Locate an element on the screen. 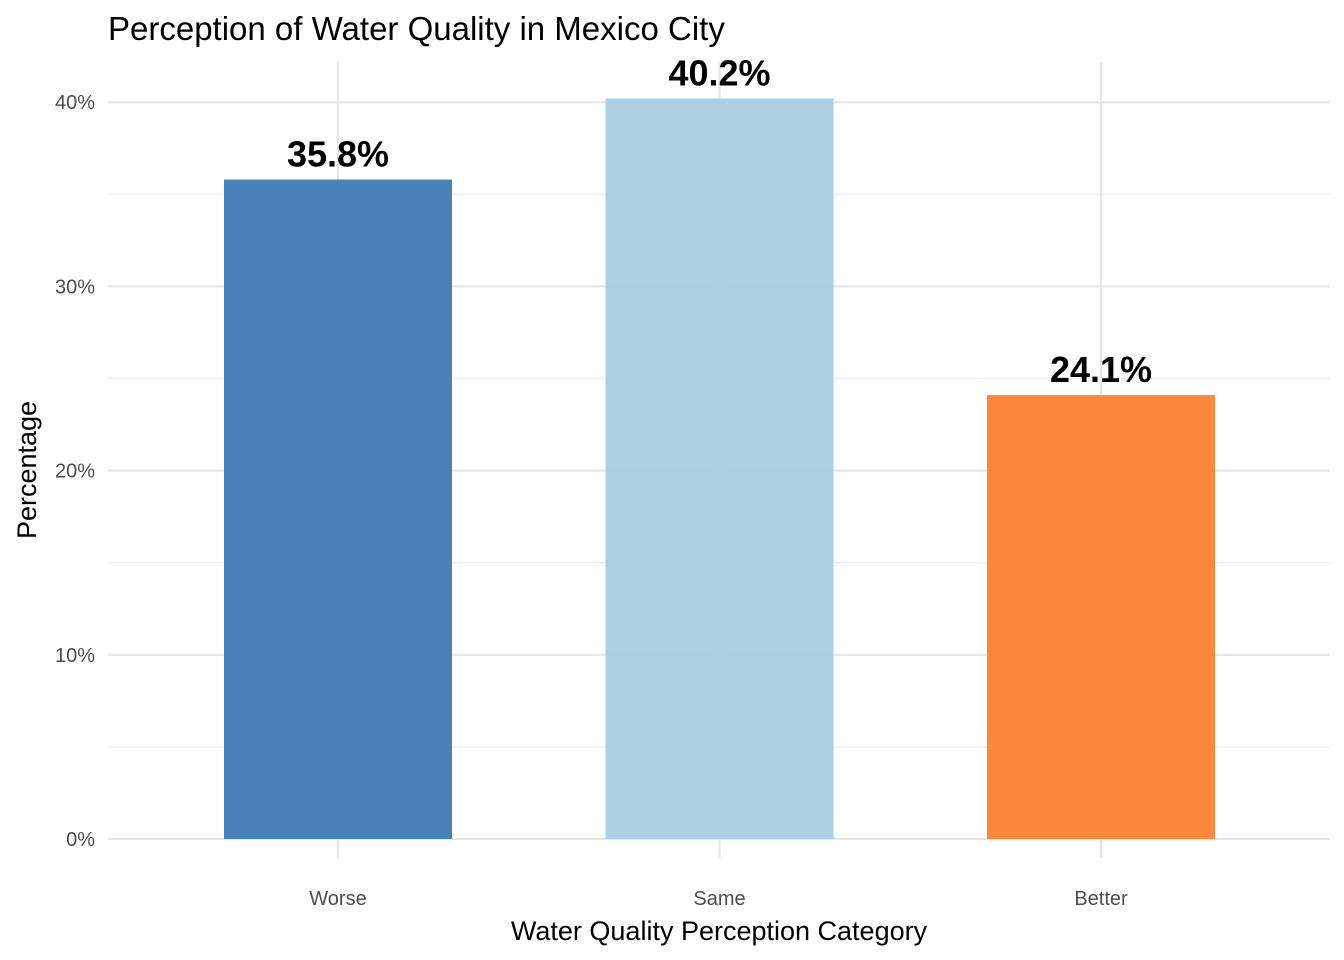 The height and width of the screenshot is (960, 1344). data-label-better: 24.1% is located at coordinates (1101, 369).